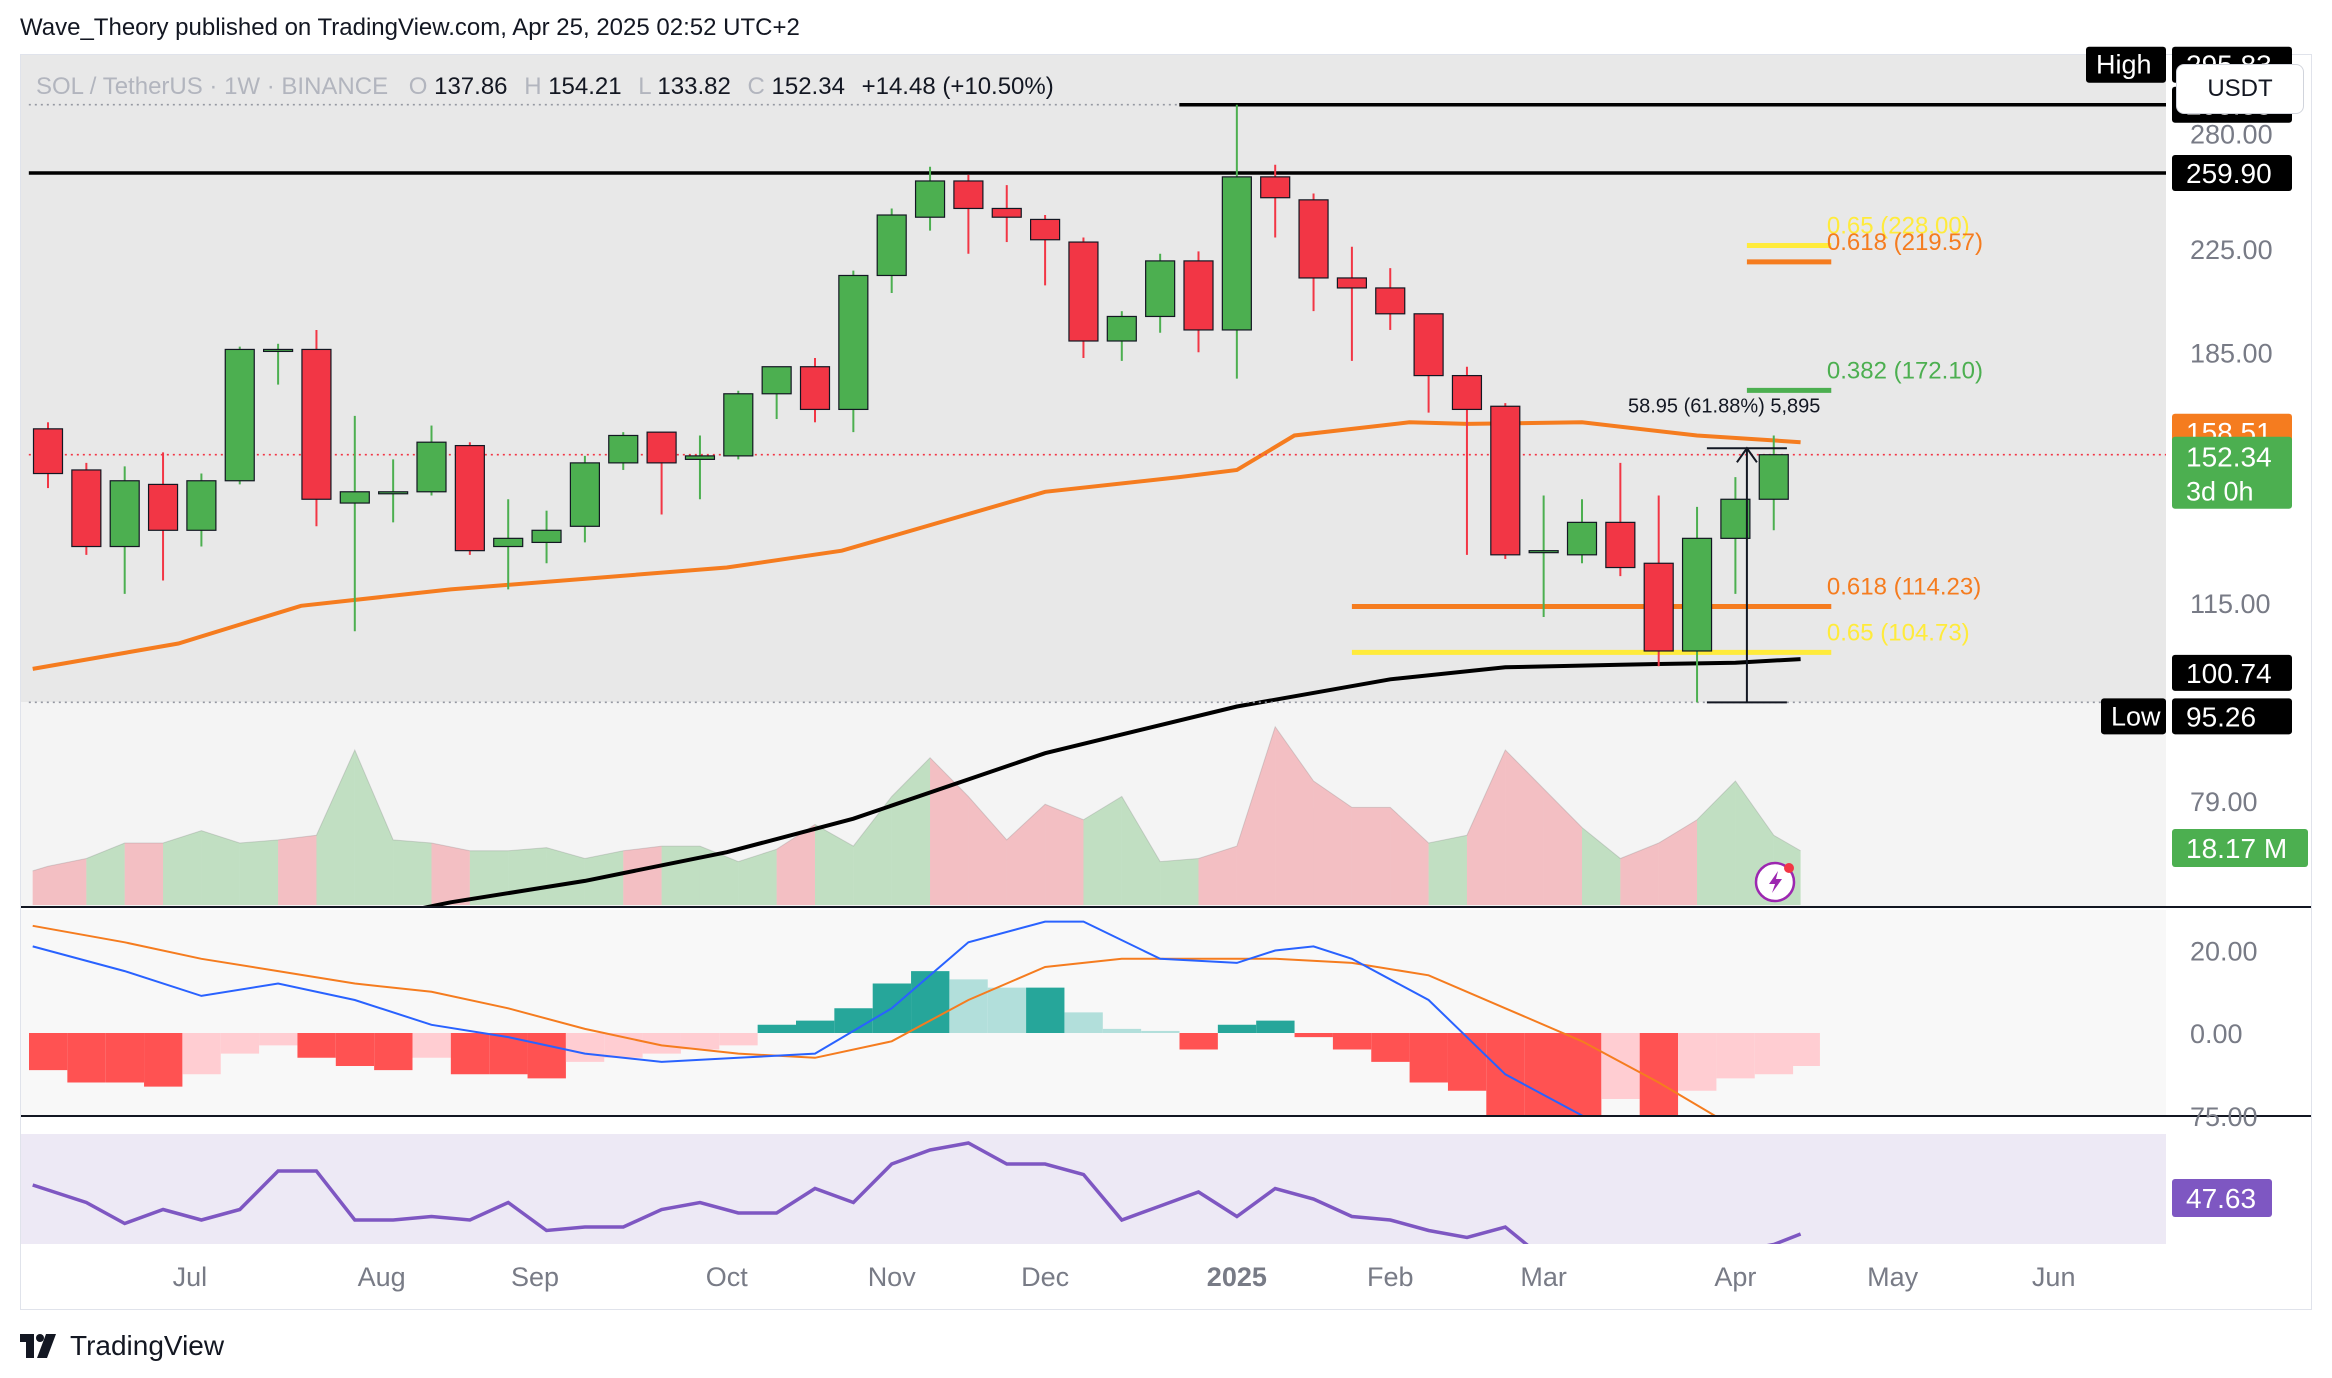 The height and width of the screenshot is (1378, 2332). Describe the element at coordinates (2232, 472) in the screenshot. I see `current-price-label: 152.34 3d 0h` at that location.